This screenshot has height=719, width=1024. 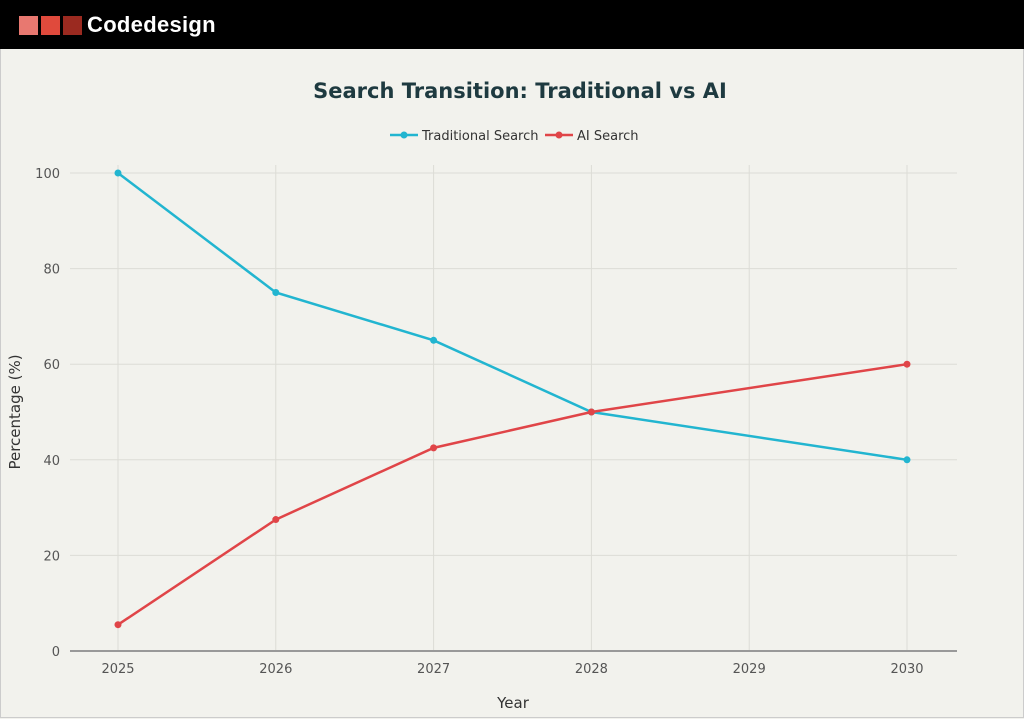 What do you see at coordinates (51, 556) in the screenshot?
I see `y-tick-label: 20` at bounding box center [51, 556].